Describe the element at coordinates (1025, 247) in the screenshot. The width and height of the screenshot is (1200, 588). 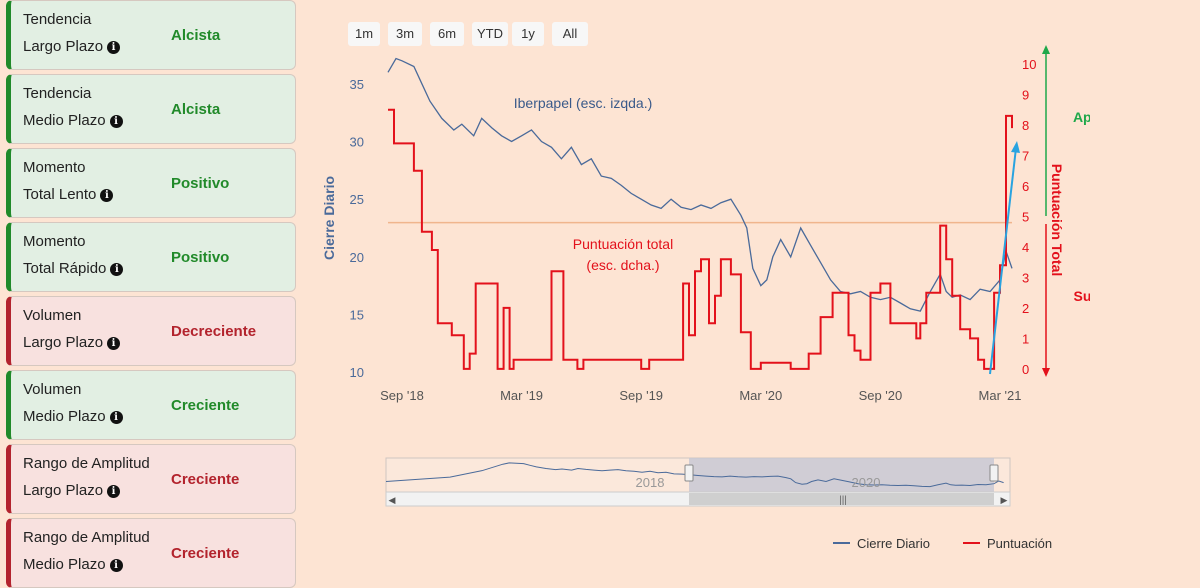
I see `right-tick-label: 4` at that location.